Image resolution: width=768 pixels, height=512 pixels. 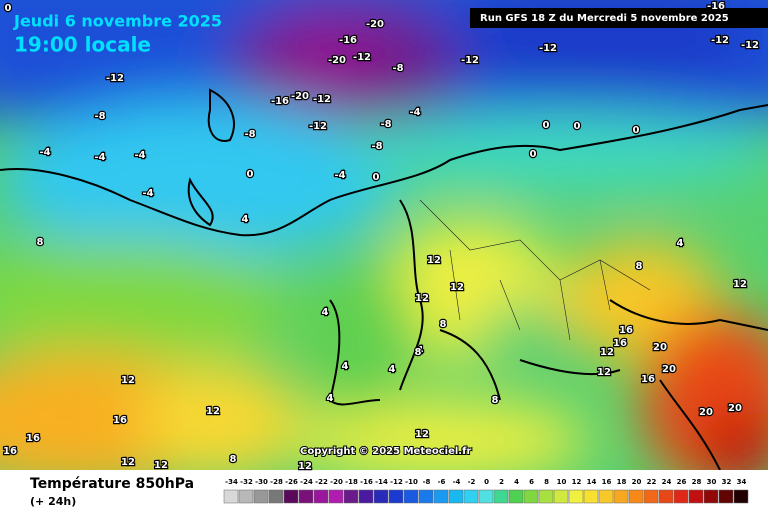 What do you see at coordinates (622, 482) in the screenshot?
I see `scale-label: 18` at bounding box center [622, 482].